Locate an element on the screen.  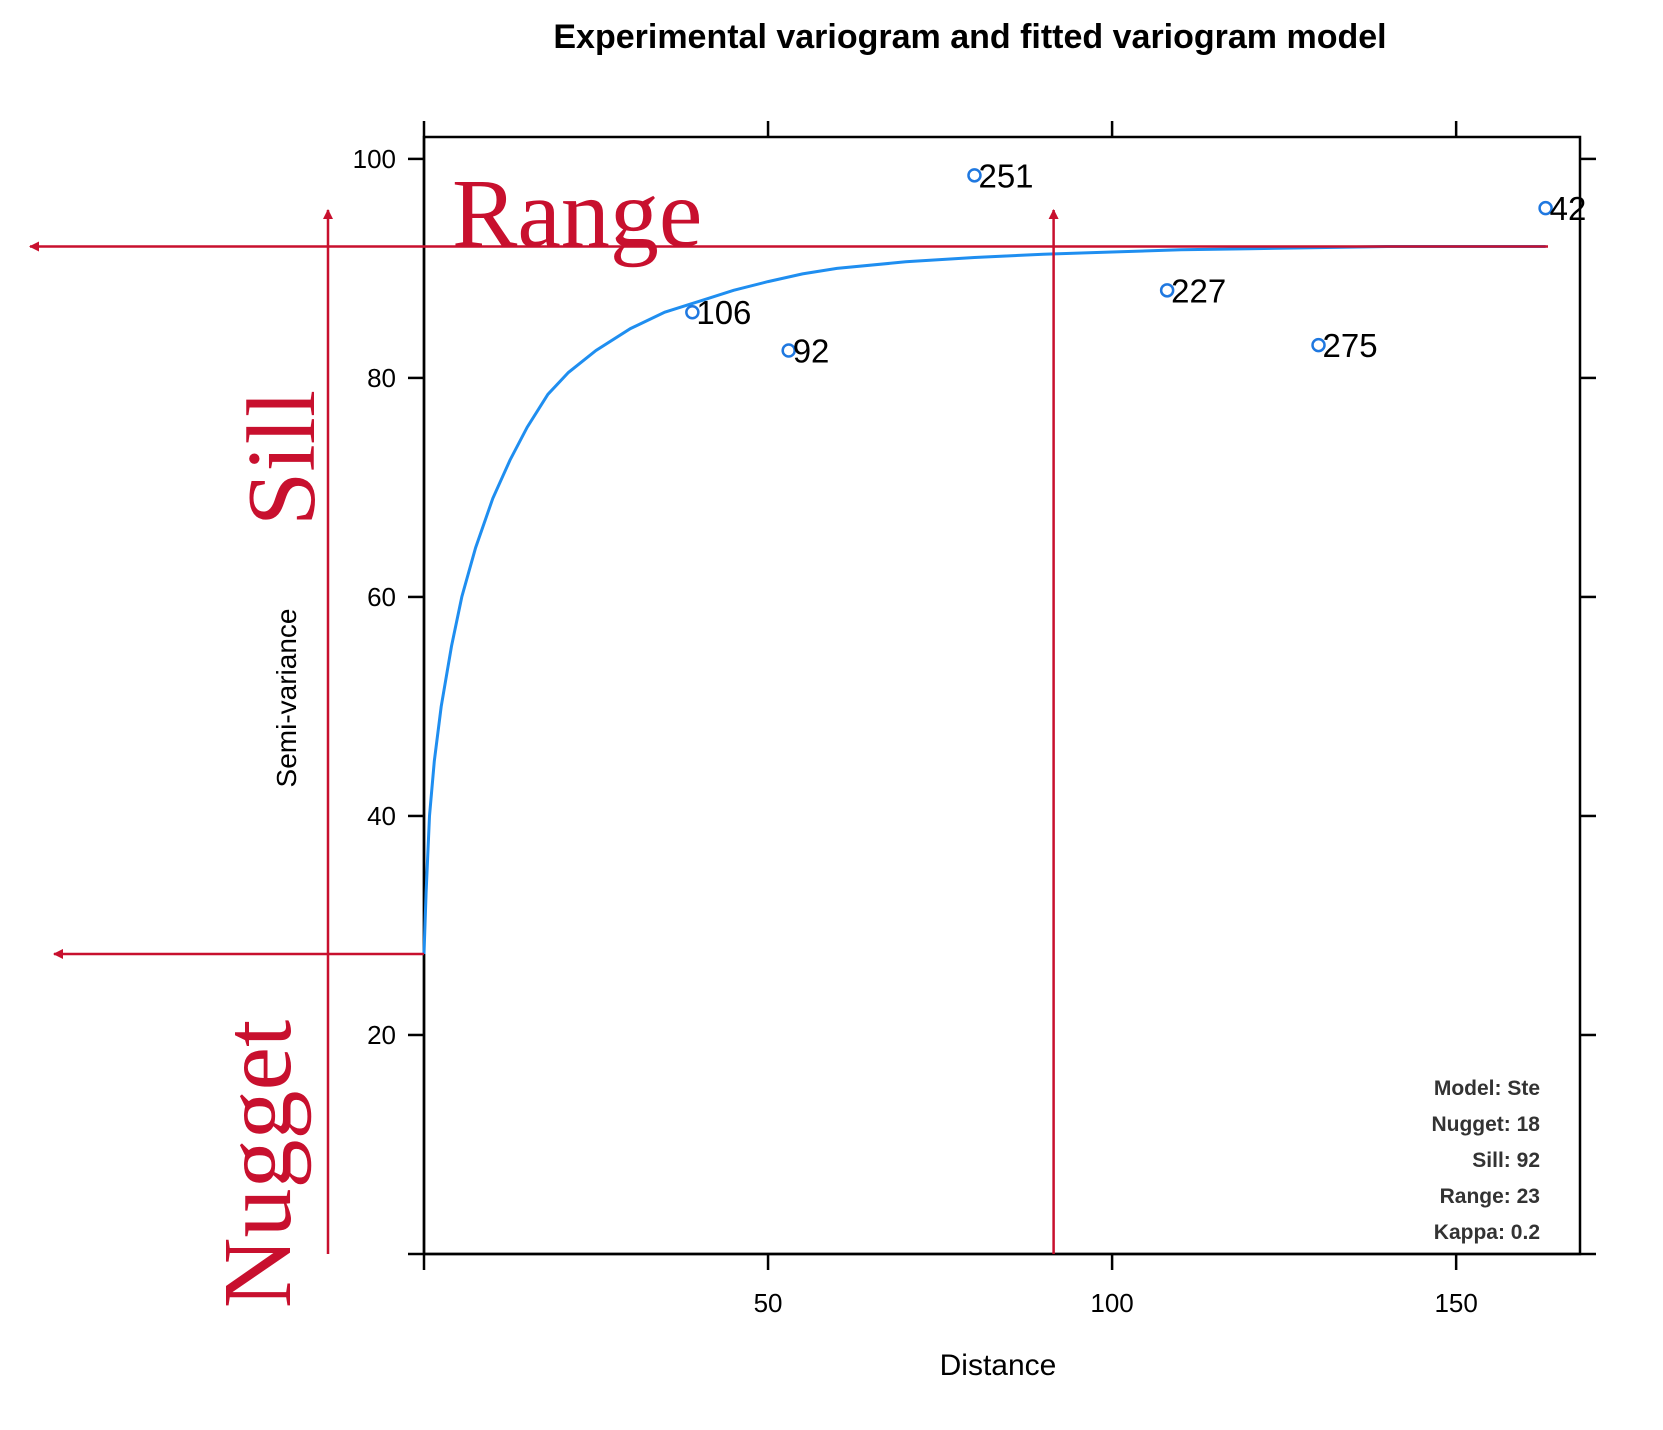
range-annotation-label: Range is located at coordinates (577, 214).